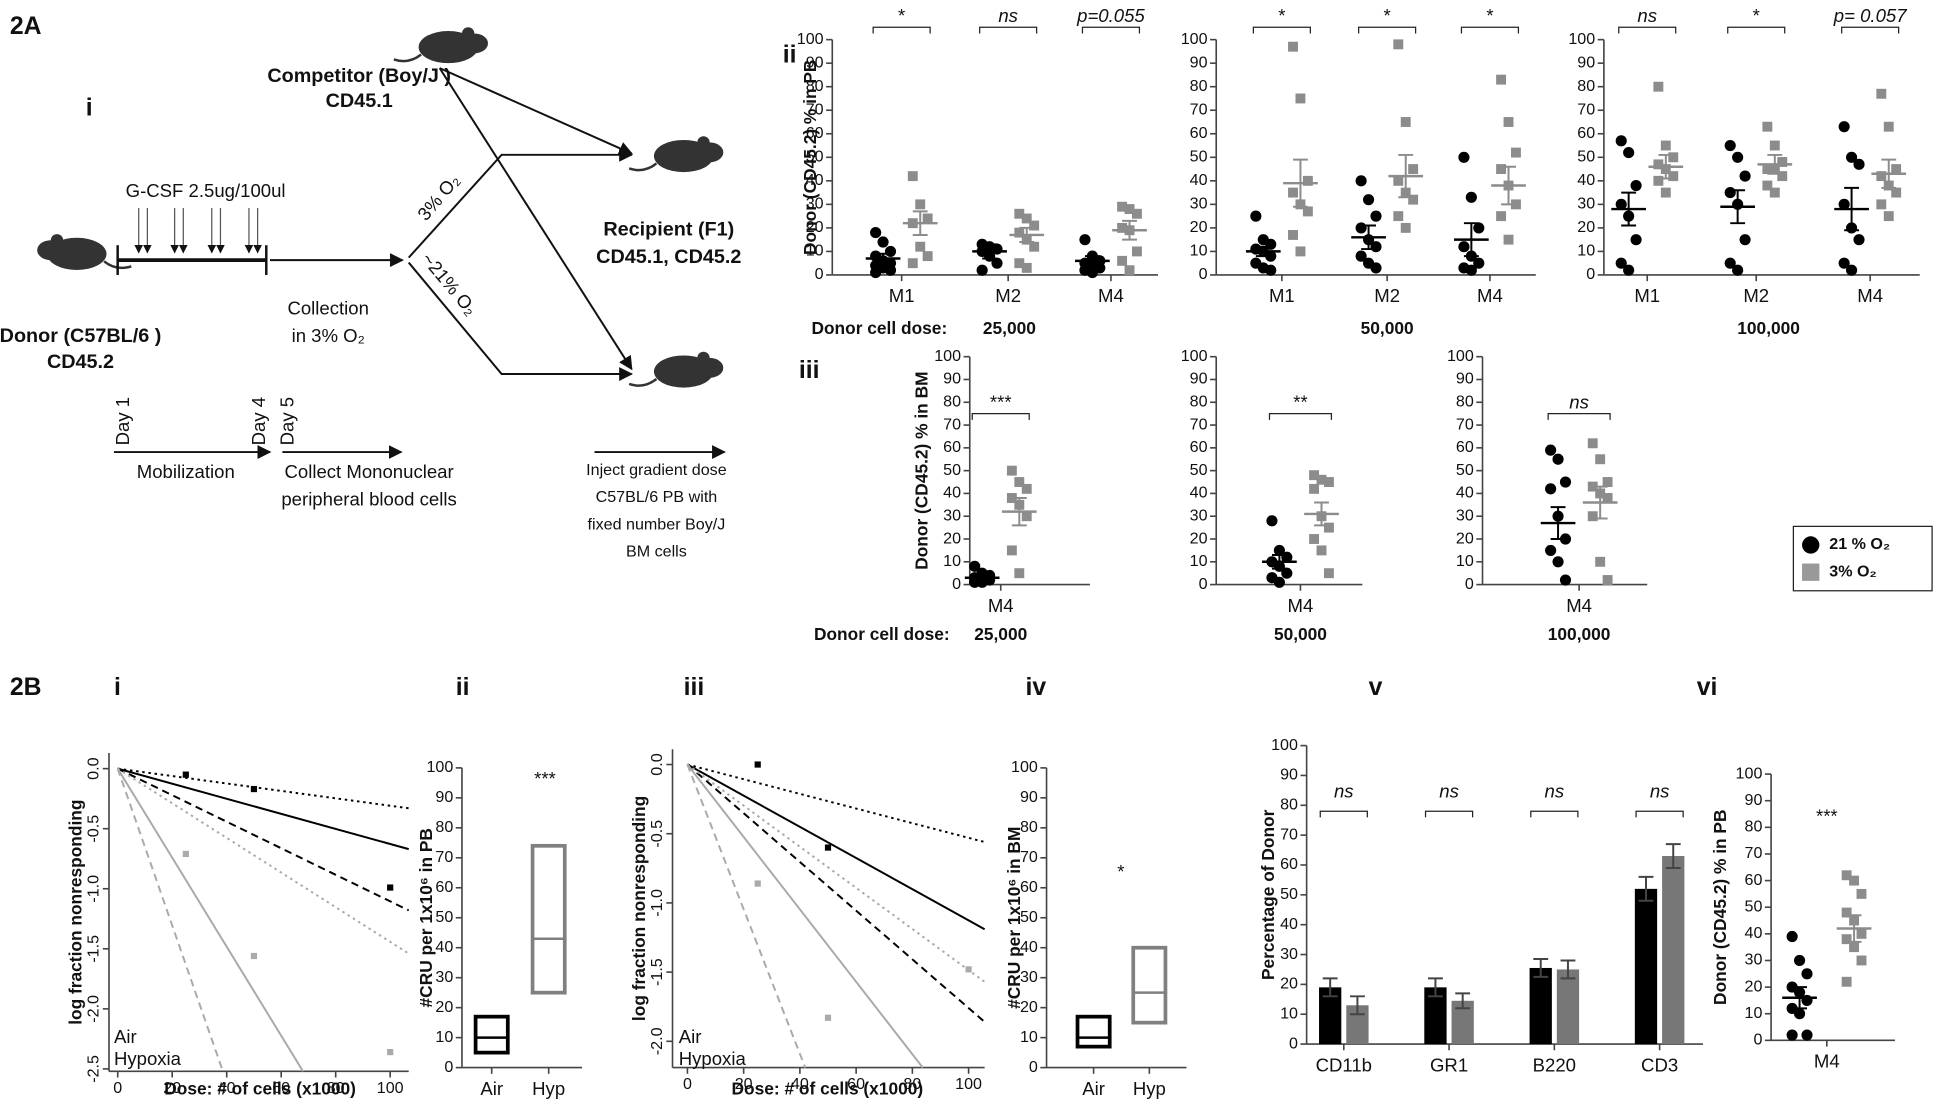 This screenshot has height=1106, width=1942. Describe the element at coordinates (639, 908) in the screenshot. I see `y-axis-label: log fraction nonresponding` at that location.